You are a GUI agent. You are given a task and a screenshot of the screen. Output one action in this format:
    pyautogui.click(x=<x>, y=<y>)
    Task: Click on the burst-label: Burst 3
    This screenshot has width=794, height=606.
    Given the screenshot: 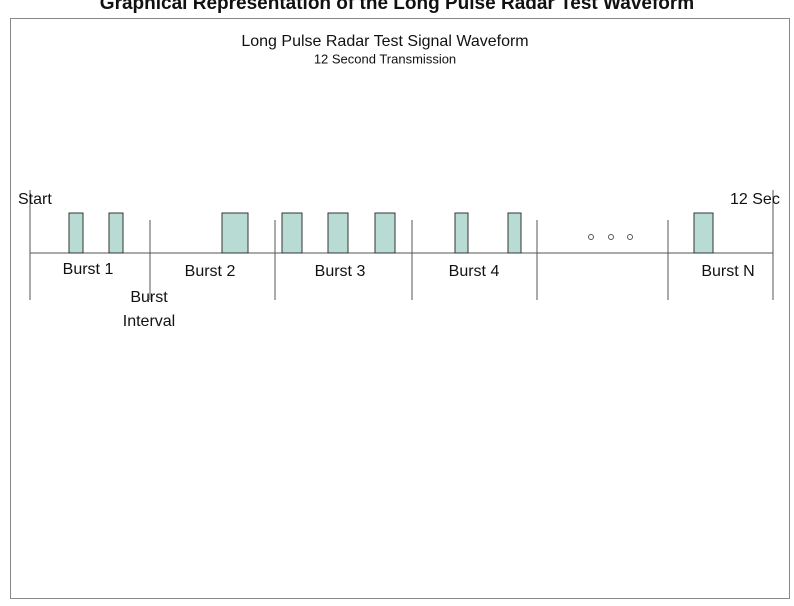 What is the action you would take?
    pyautogui.click(x=340, y=271)
    